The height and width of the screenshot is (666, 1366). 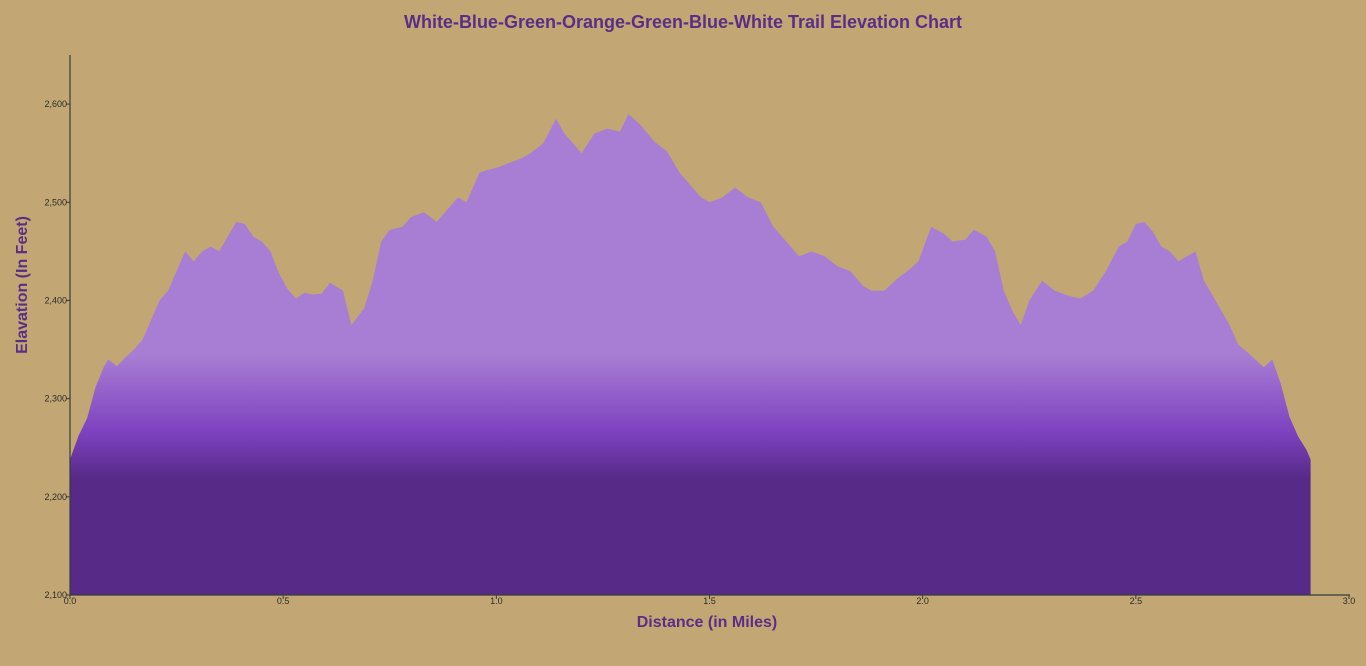 I want to click on x-tick-label: 3.0, so click(x=1349, y=601).